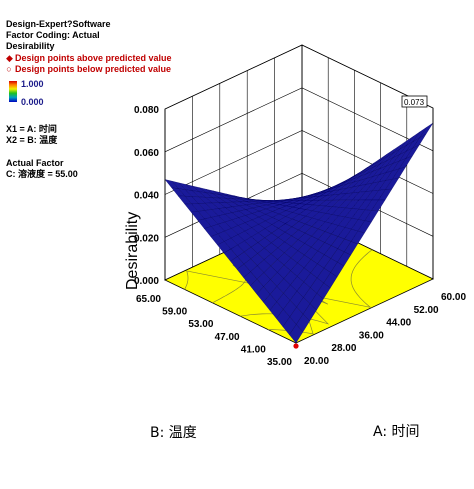  I want to click on legend-above: ◆ Design points above predicted value, so click(89, 58).